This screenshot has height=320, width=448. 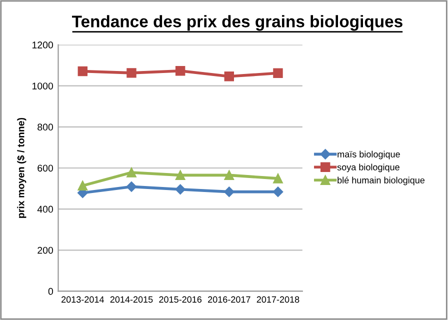 I want to click on x-tick-label: 2013-2014, so click(x=83, y=299).